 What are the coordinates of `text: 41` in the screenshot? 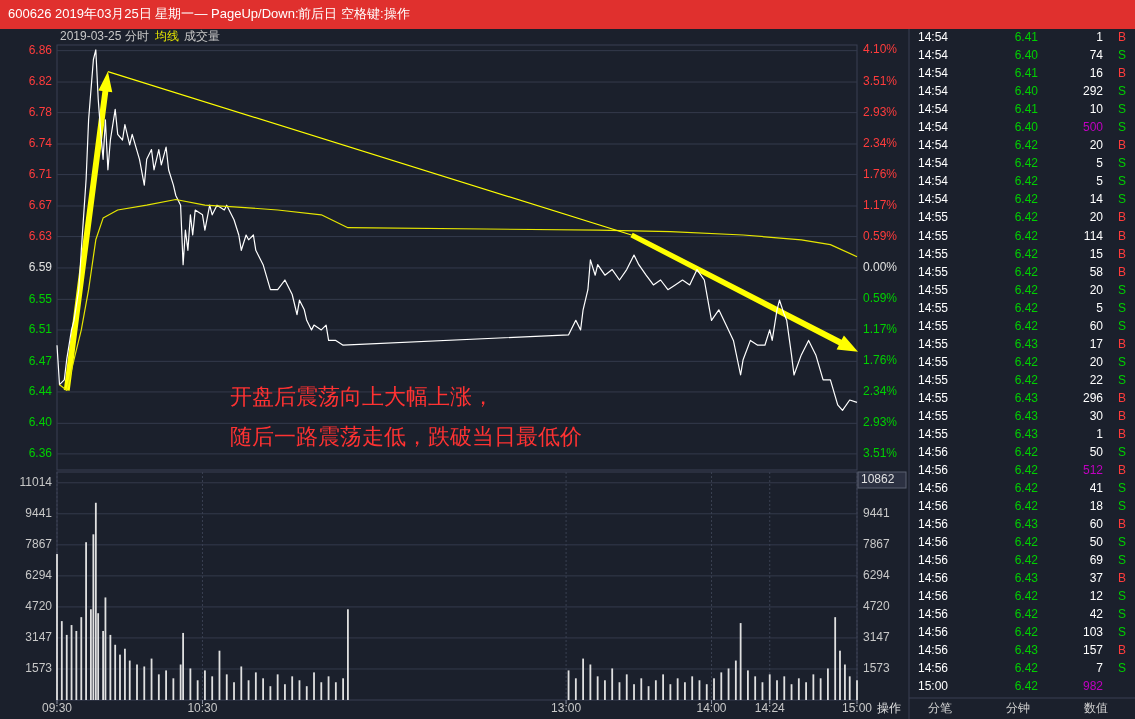 It's located at (1096, 487).